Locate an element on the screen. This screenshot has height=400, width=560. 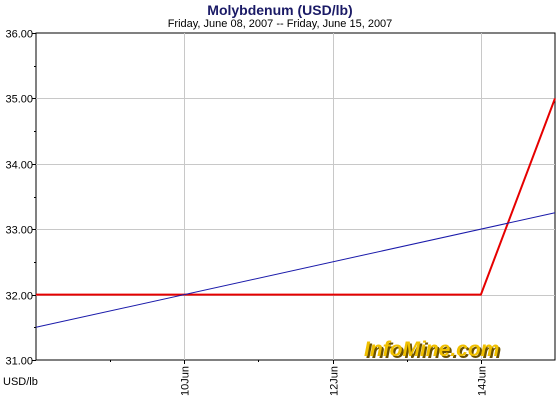
watermark-logo-text: InfoMine.com is located at coordinates (431, 349).